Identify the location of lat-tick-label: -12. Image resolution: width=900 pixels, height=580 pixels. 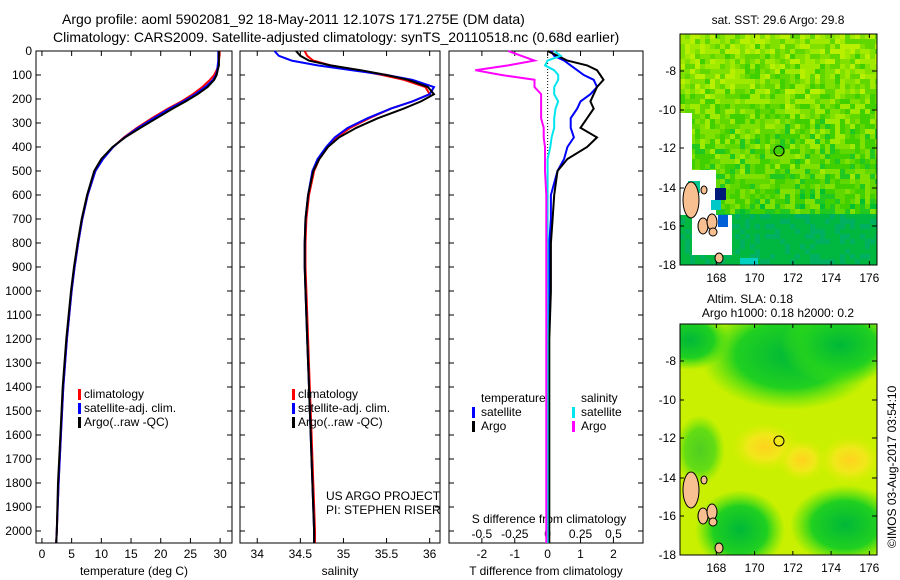
(668, 148).